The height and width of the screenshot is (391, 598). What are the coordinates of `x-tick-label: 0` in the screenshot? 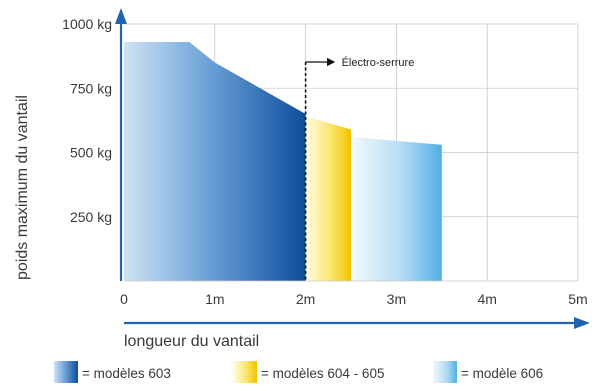 It's located at (124, 299).